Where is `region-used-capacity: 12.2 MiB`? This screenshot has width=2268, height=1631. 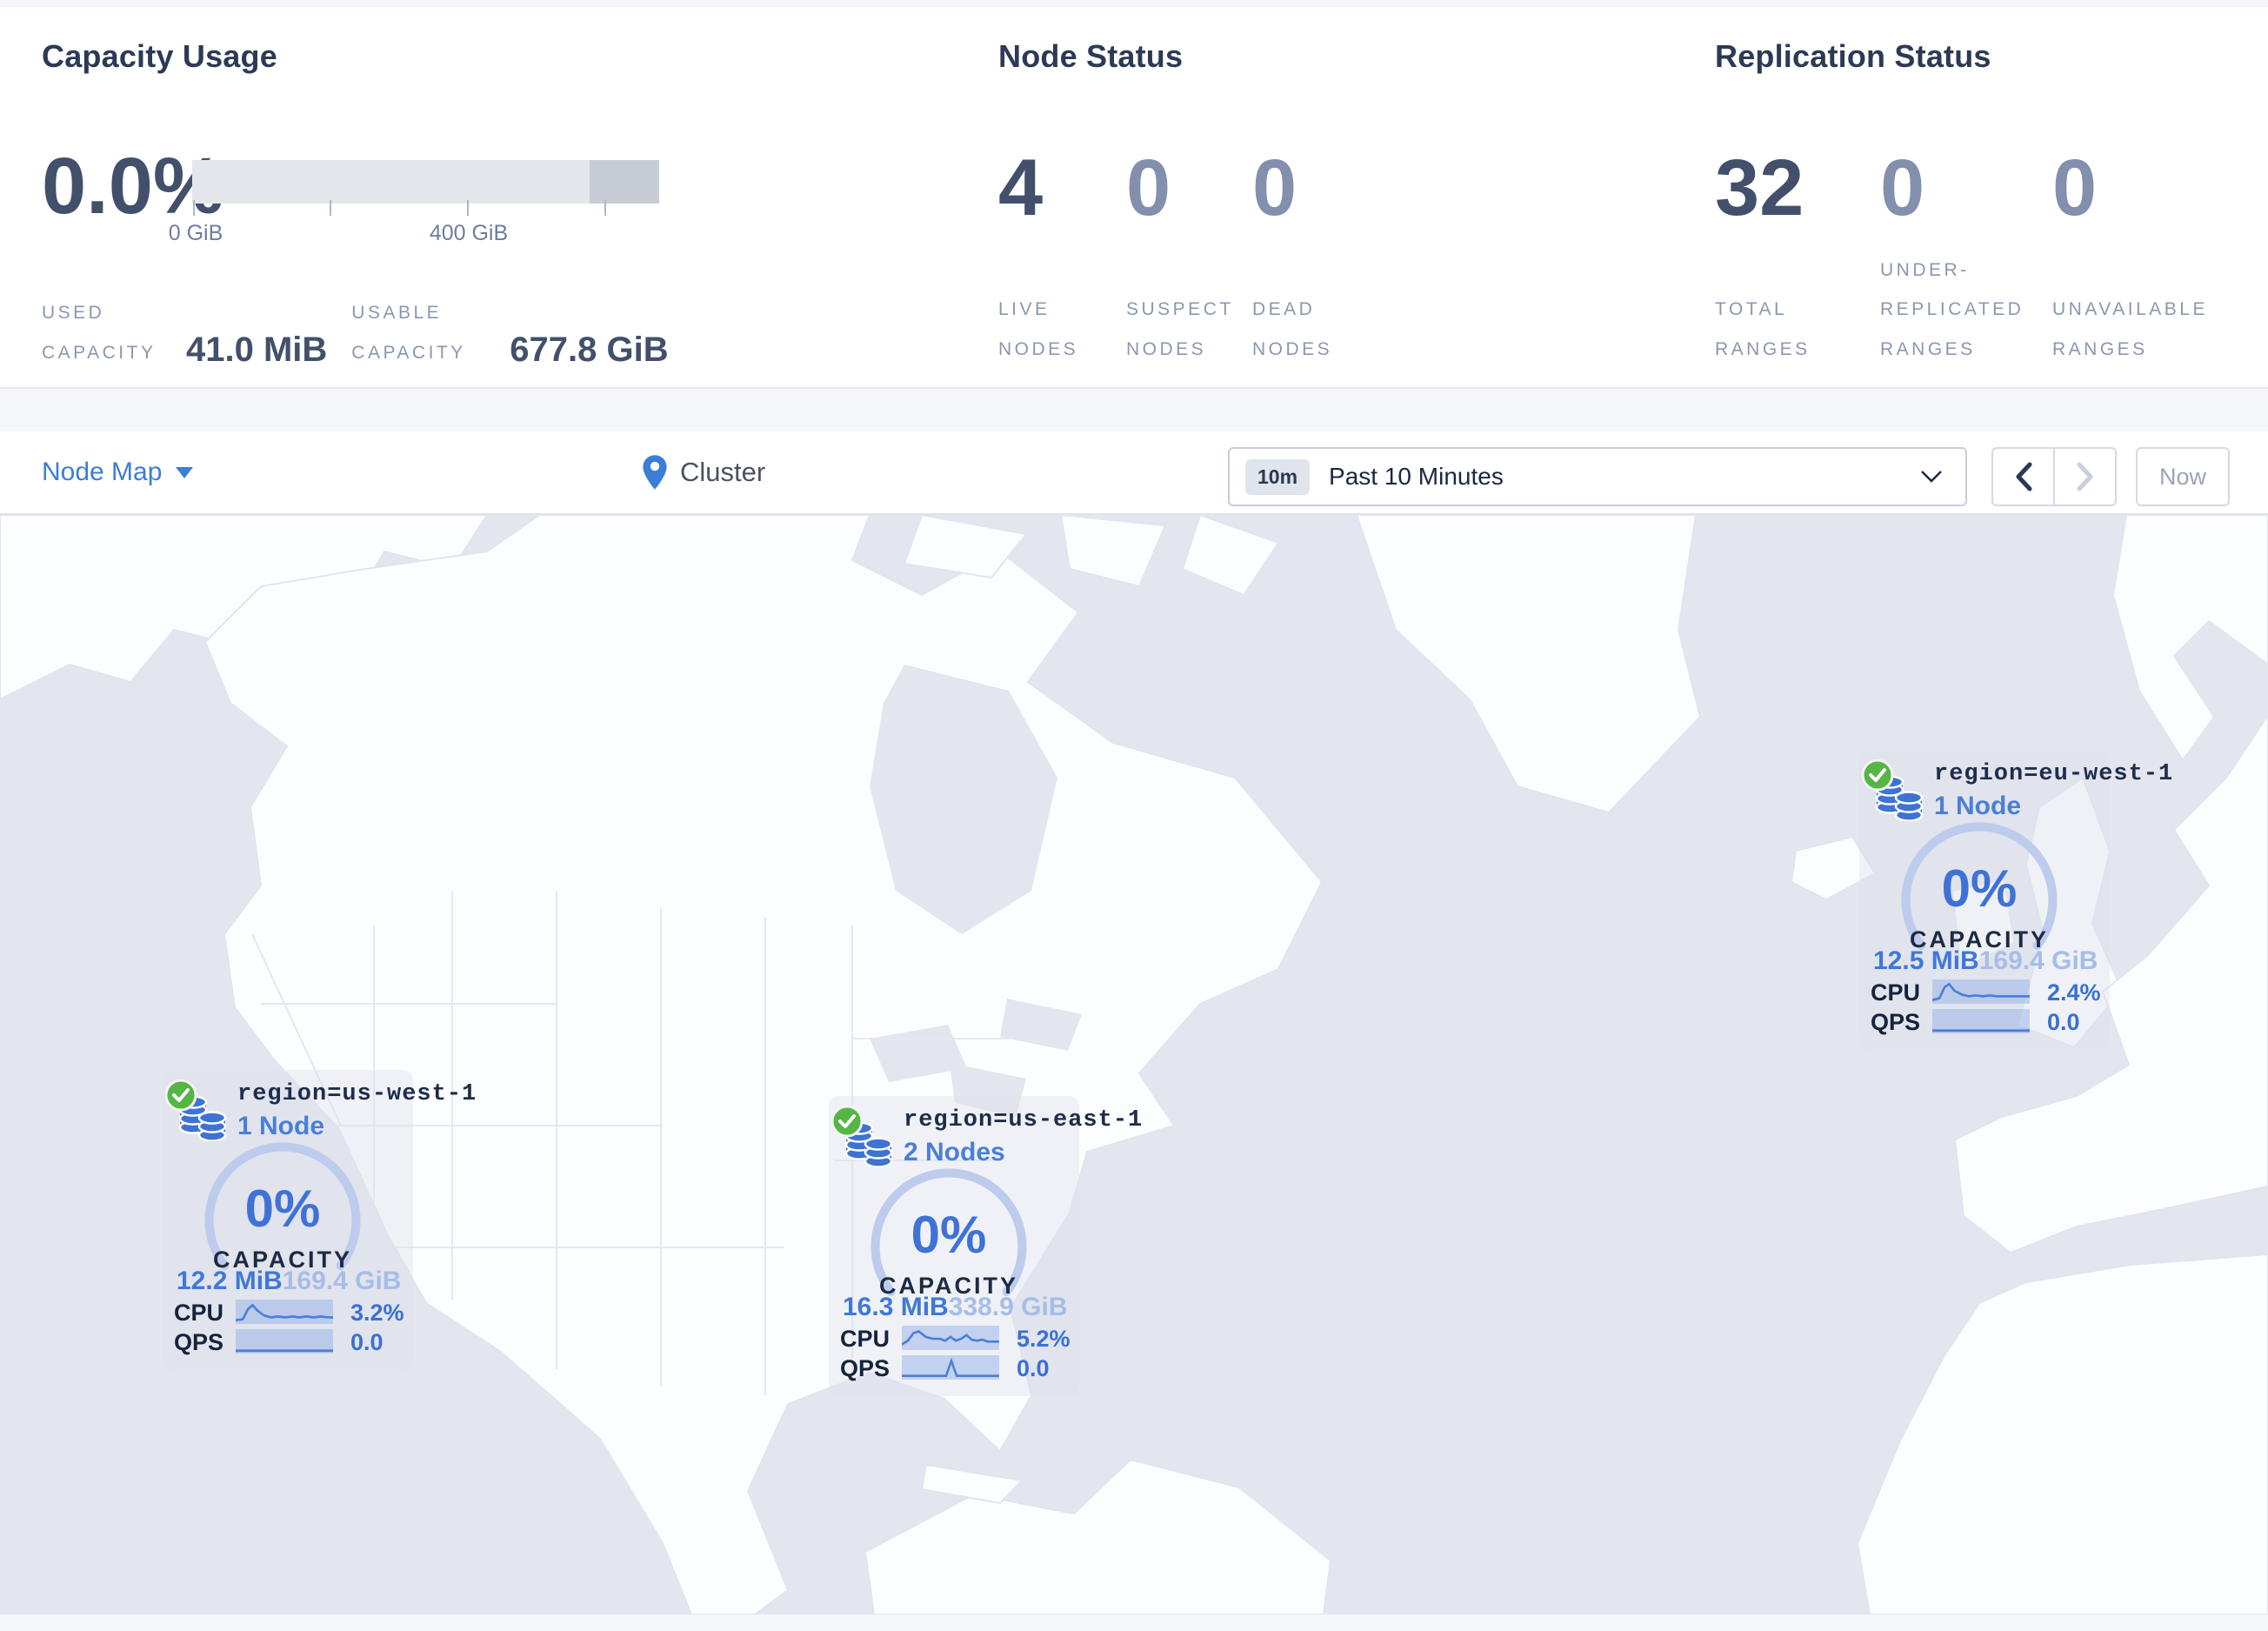 region-used-capacity: 12.2 MiB is located at coordinates (230, 1281).